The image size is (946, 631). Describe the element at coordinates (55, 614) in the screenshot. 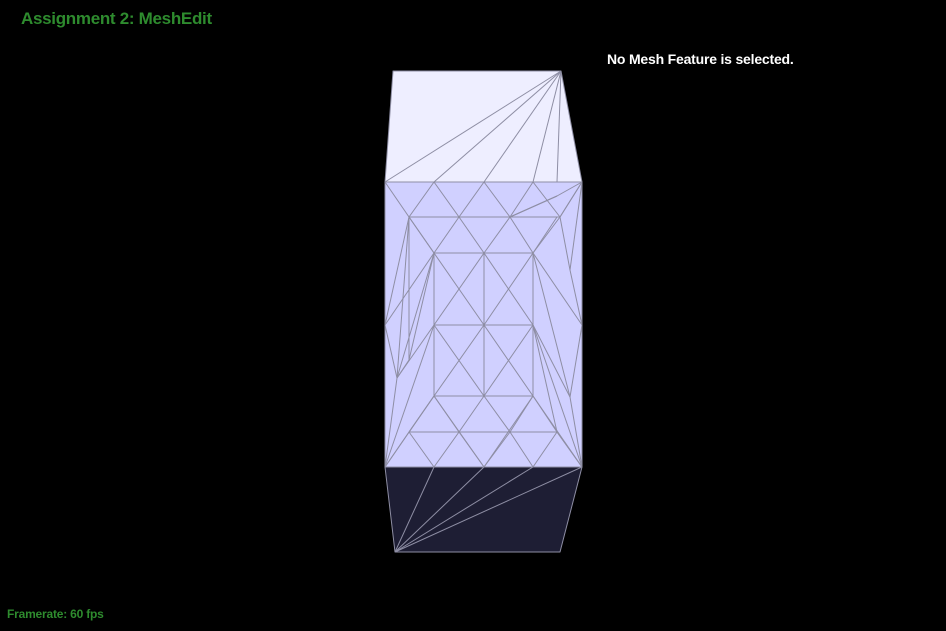

I see `framerate-display: Framerate: 60 fps` at that location.